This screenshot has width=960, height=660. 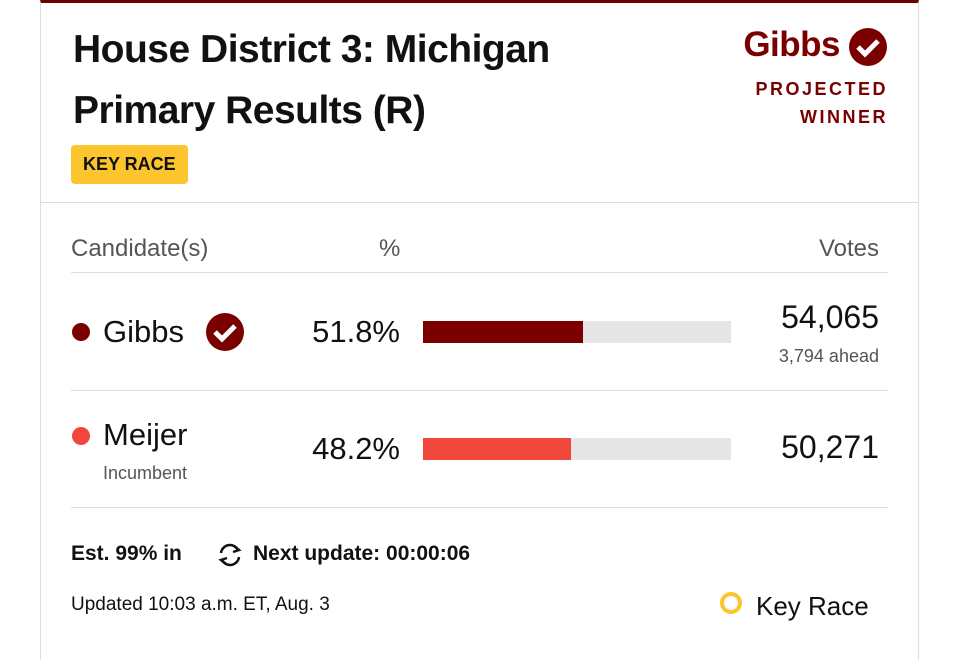 What do you see at coordinates (311, 49) in the screenshot?
I see `title: House District 3: Michigan` at bounding box center [311, 49].